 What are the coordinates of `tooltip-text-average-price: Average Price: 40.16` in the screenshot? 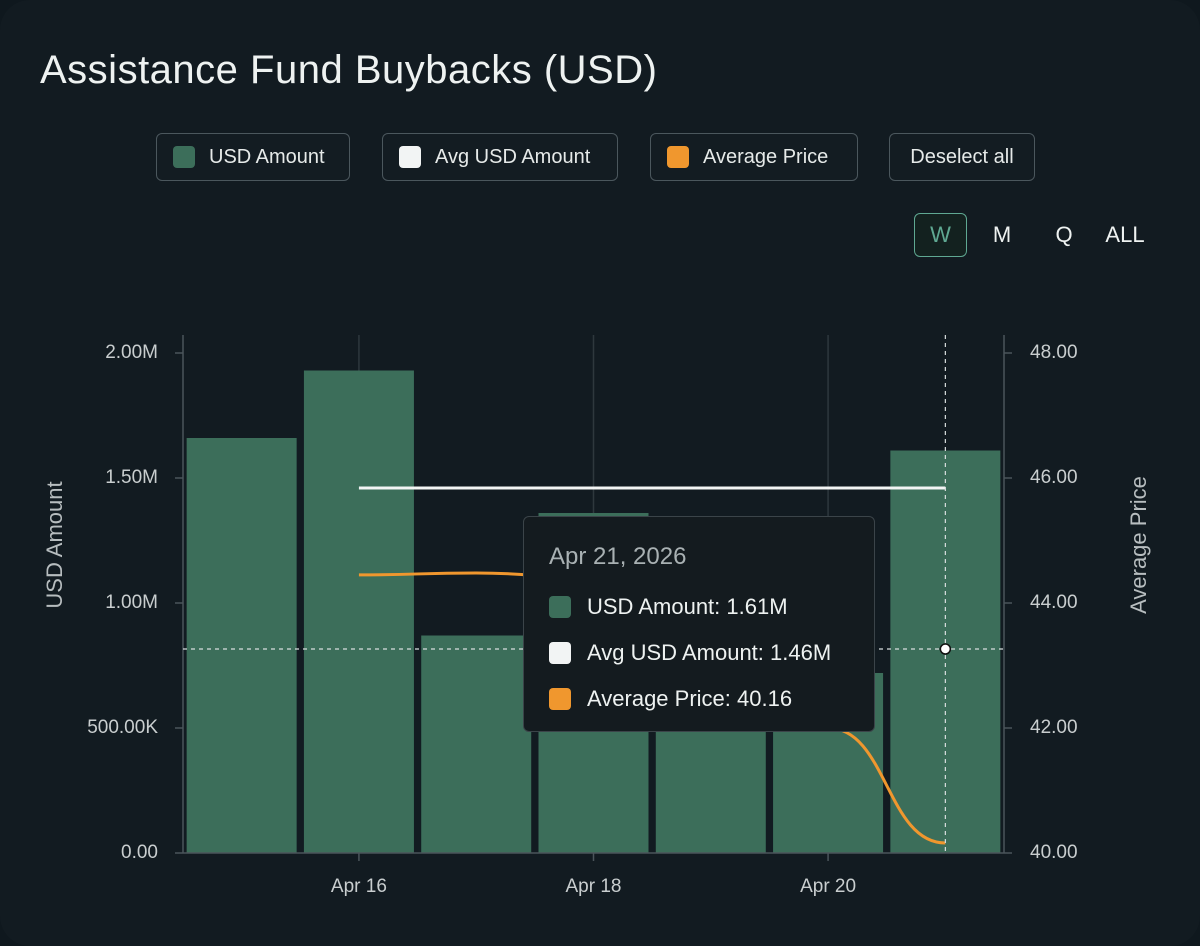 It's located at (690, 698).